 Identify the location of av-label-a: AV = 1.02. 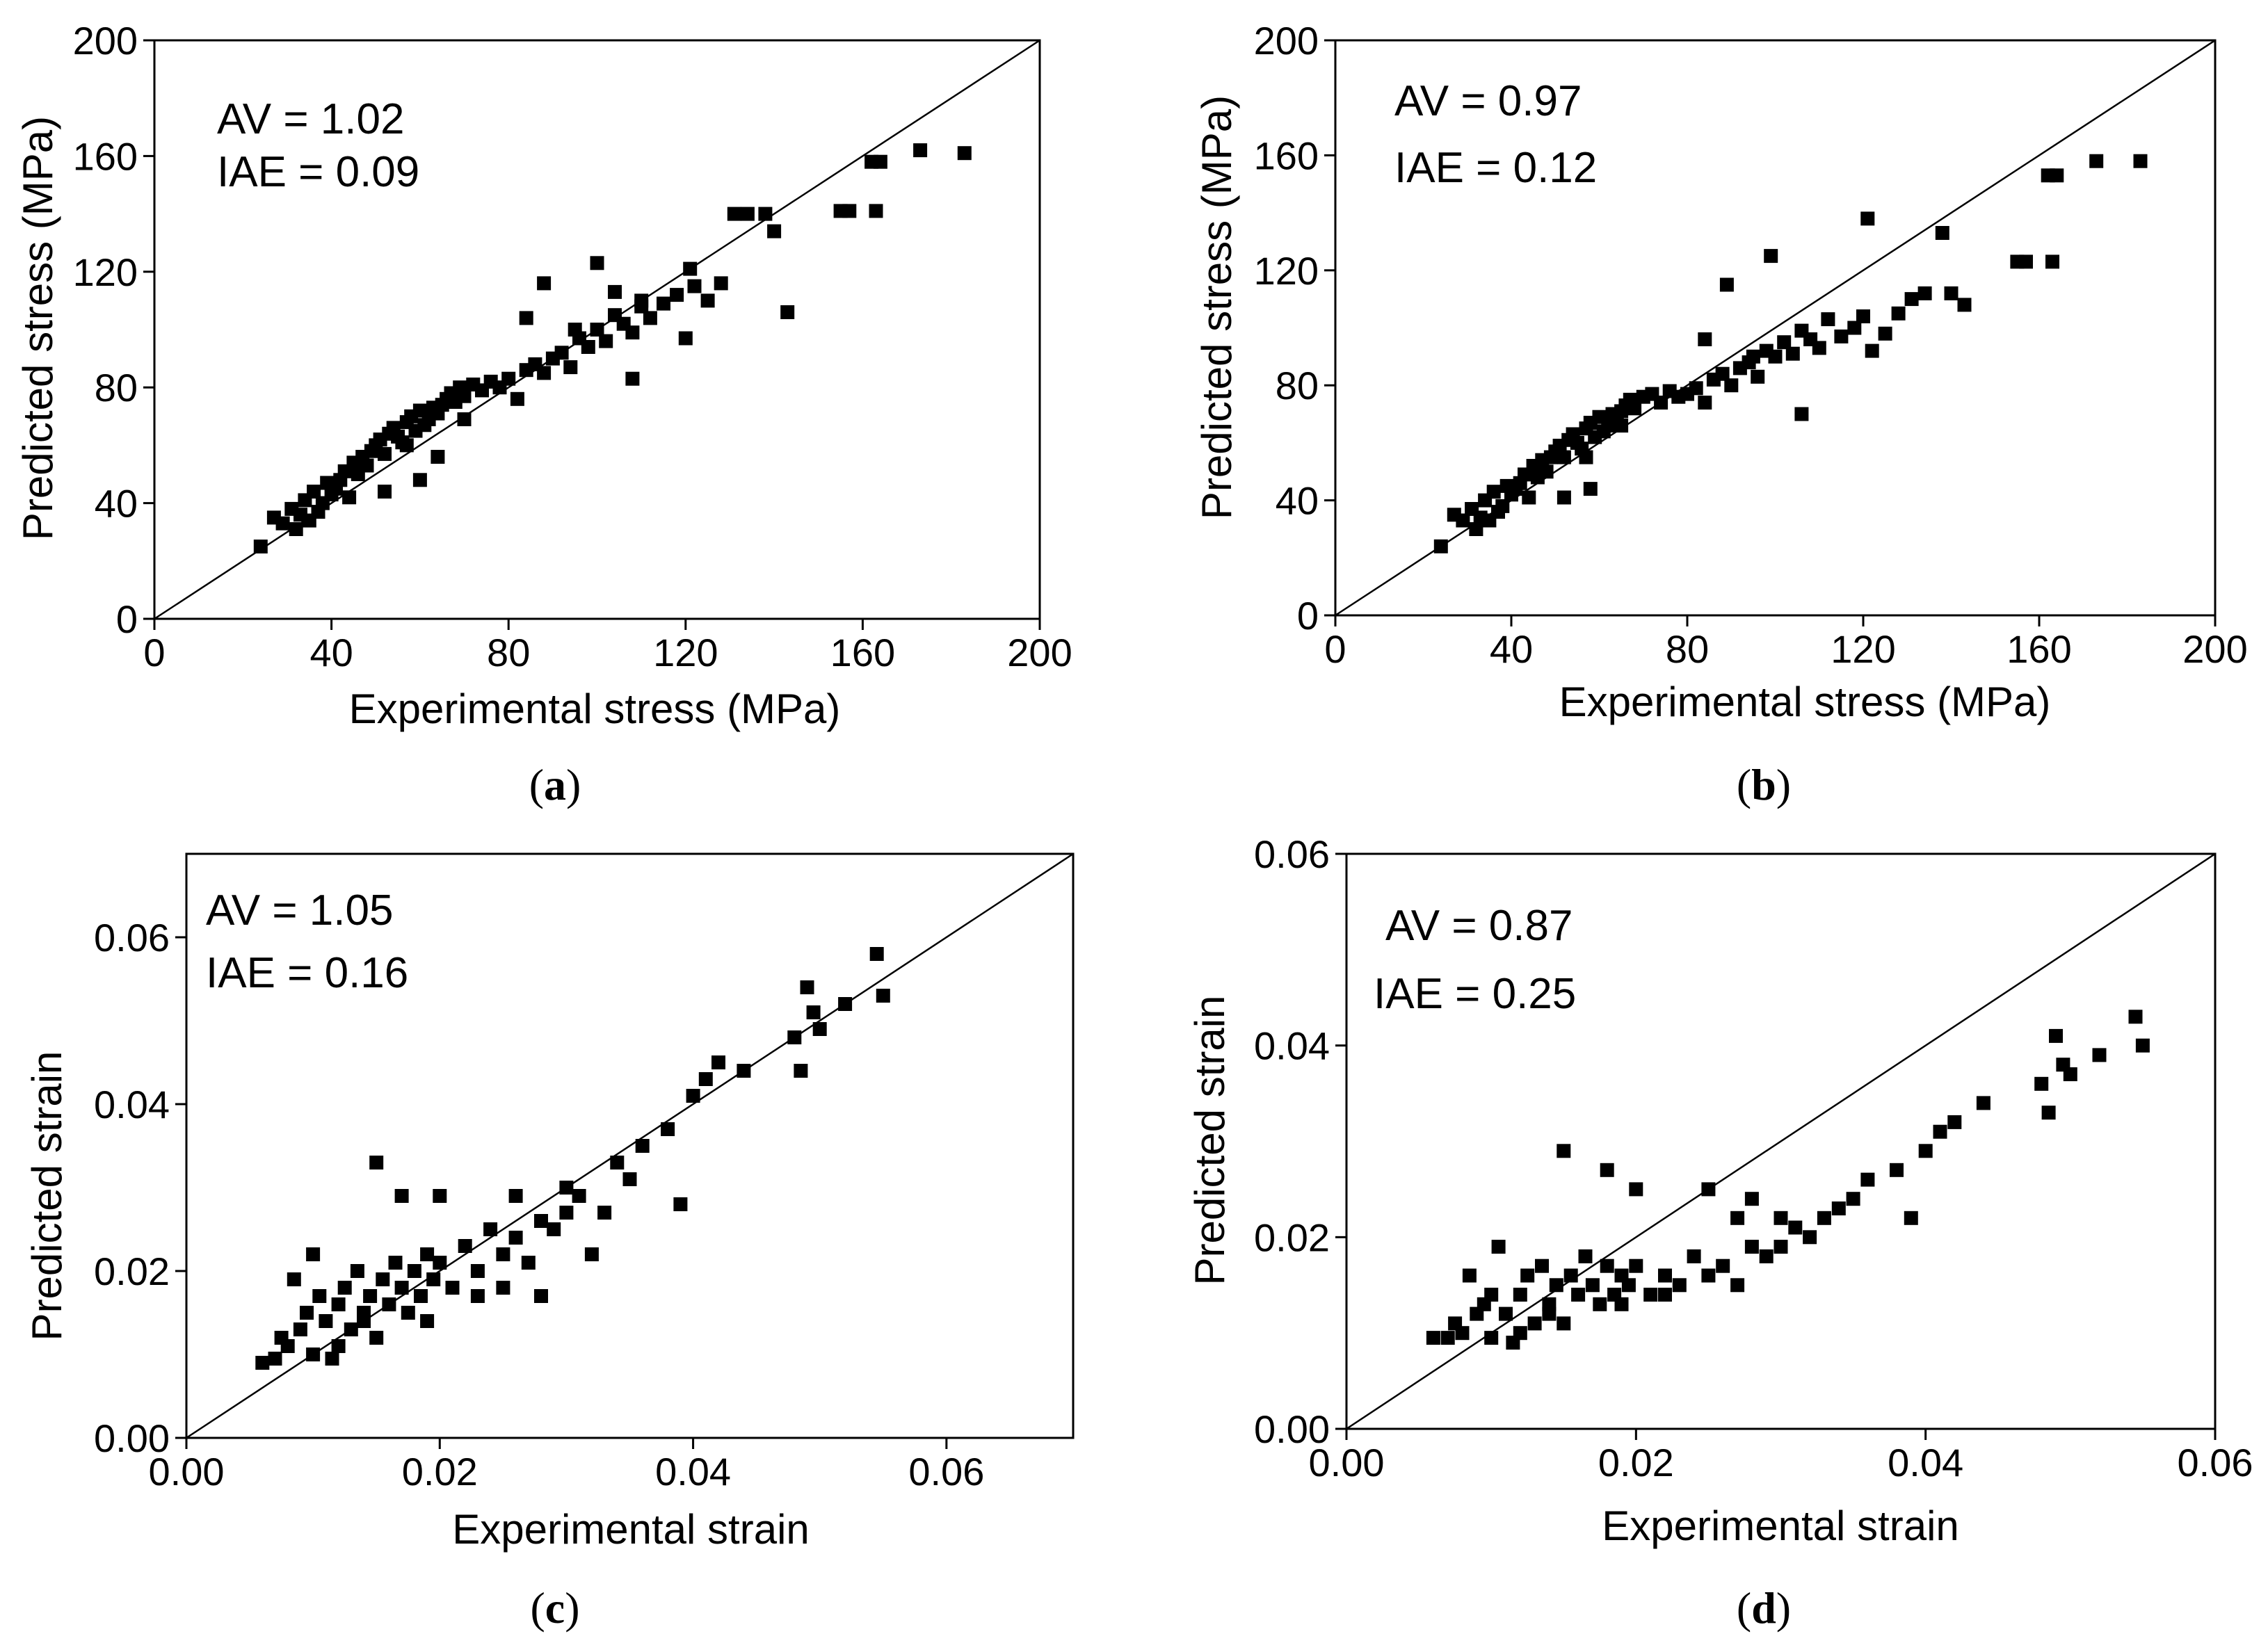
(310, 119).